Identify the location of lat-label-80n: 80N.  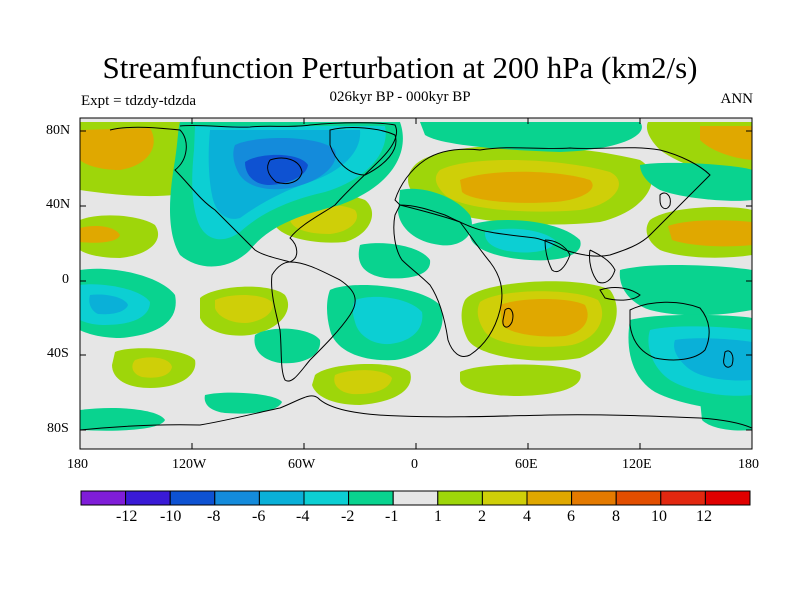
(58, 130).